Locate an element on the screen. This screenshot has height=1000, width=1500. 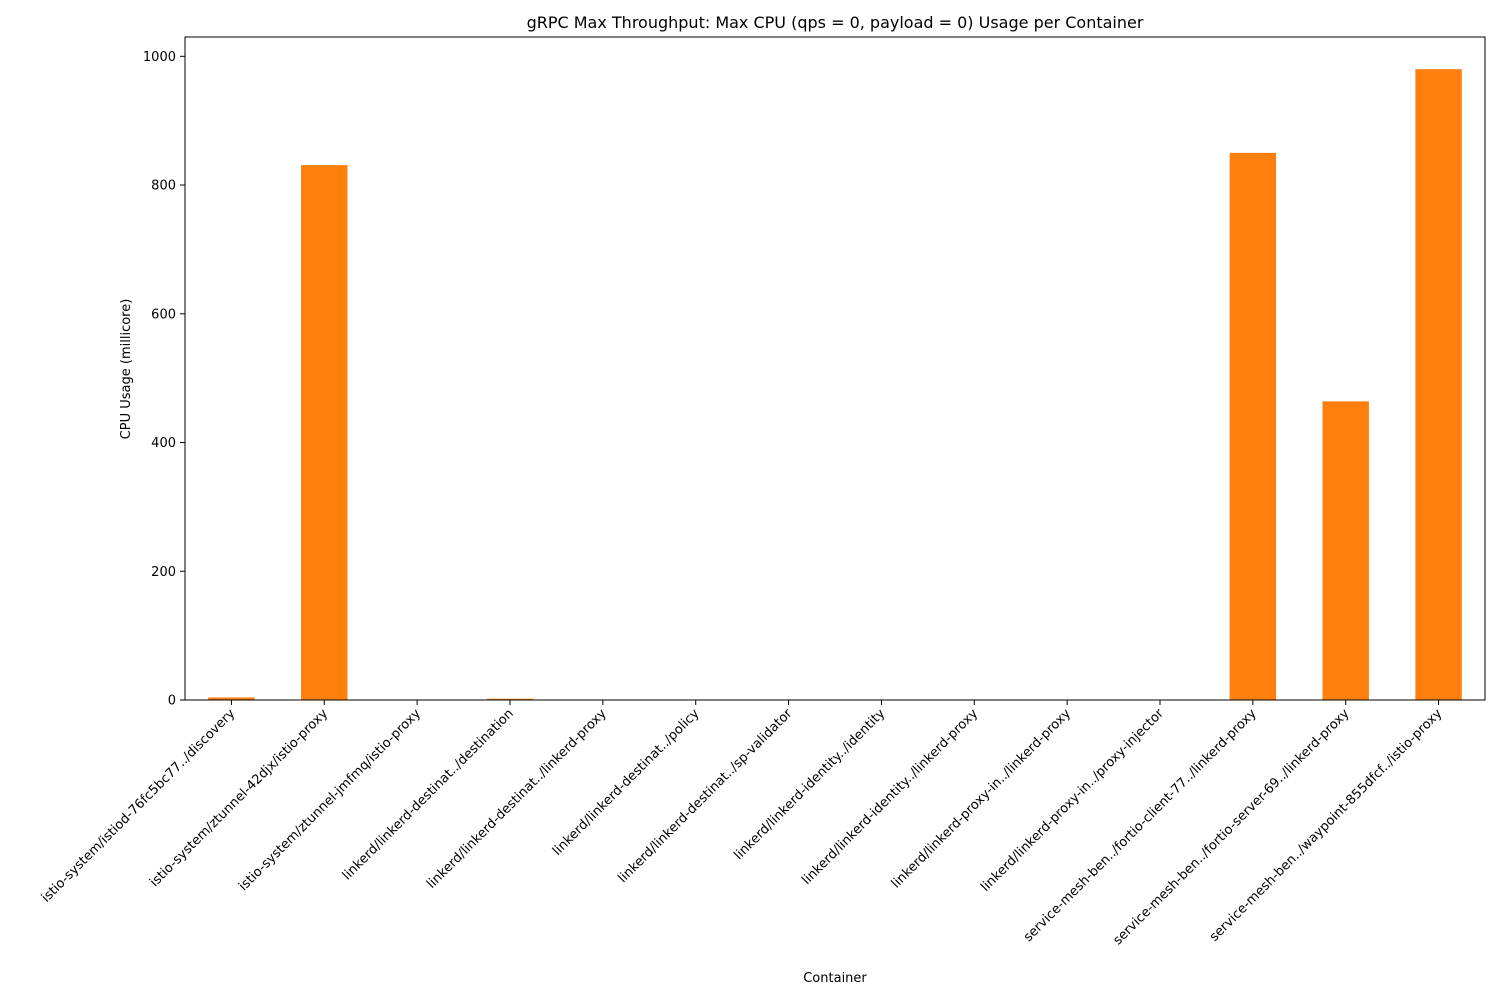
y-tick-label-1000: 1000 is located at coordinates (159, 57).